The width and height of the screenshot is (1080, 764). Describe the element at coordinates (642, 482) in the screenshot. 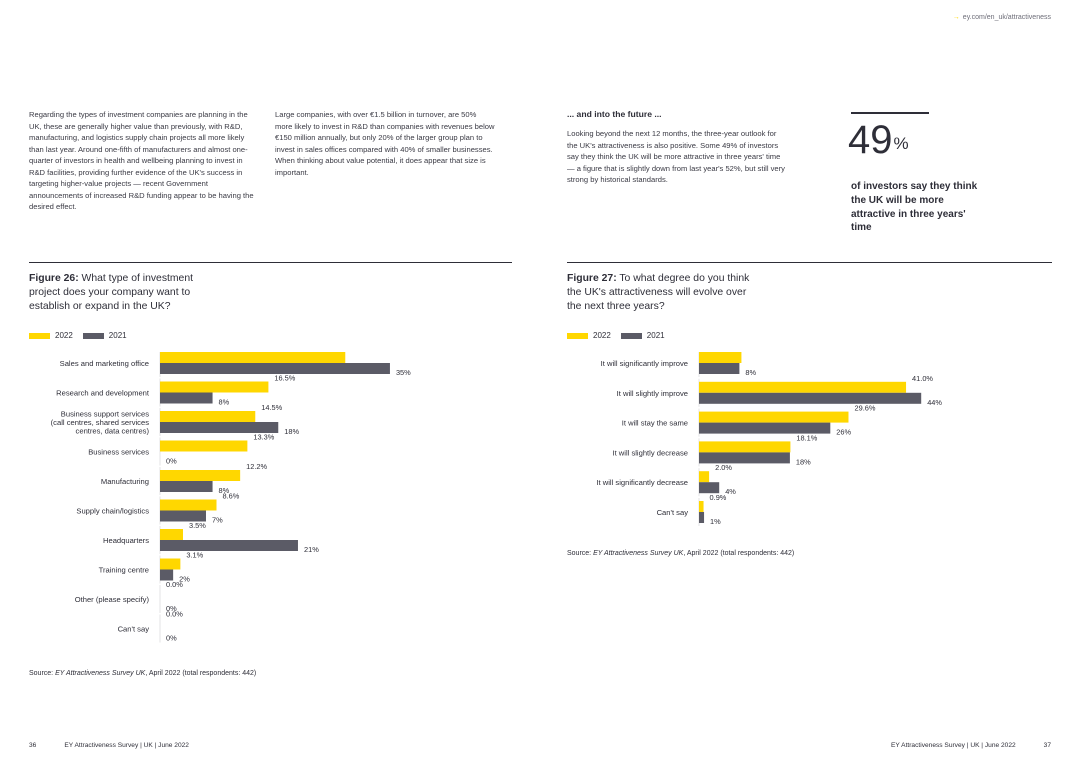

I see `category-label: It will significantly decrease` at that location.